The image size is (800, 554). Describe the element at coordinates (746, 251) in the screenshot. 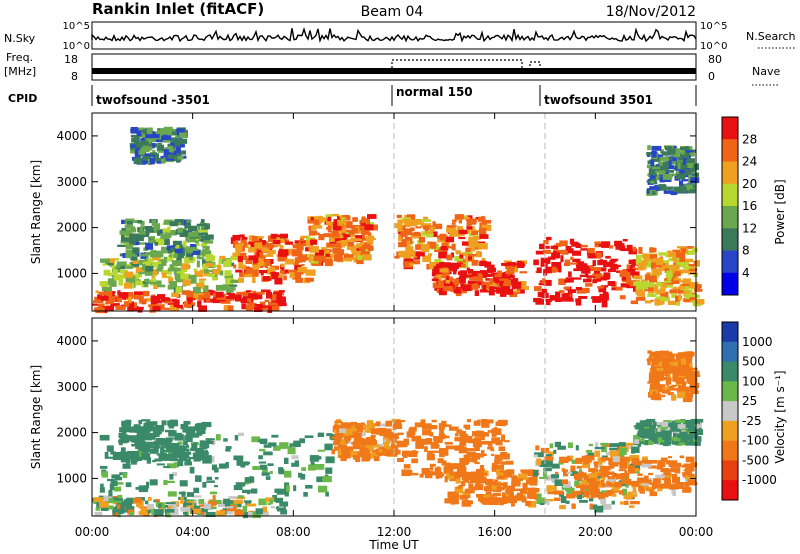

I see `colorbar-tick-label: 8` at that location.